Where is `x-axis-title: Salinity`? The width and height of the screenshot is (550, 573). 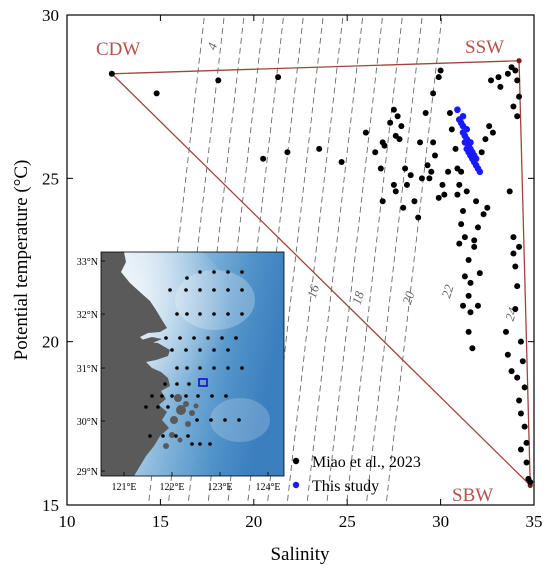 x-axis-title: Salinity is located at coordinates (300, 554).